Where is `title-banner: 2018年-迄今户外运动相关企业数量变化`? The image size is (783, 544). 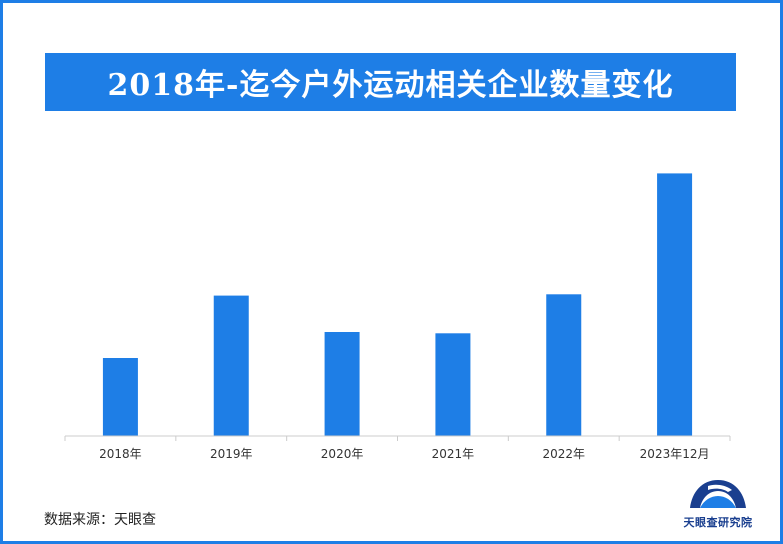 title-banner: 2018年-迄今户外运动相关企业数量变化 is located at coordinates (390, 82).